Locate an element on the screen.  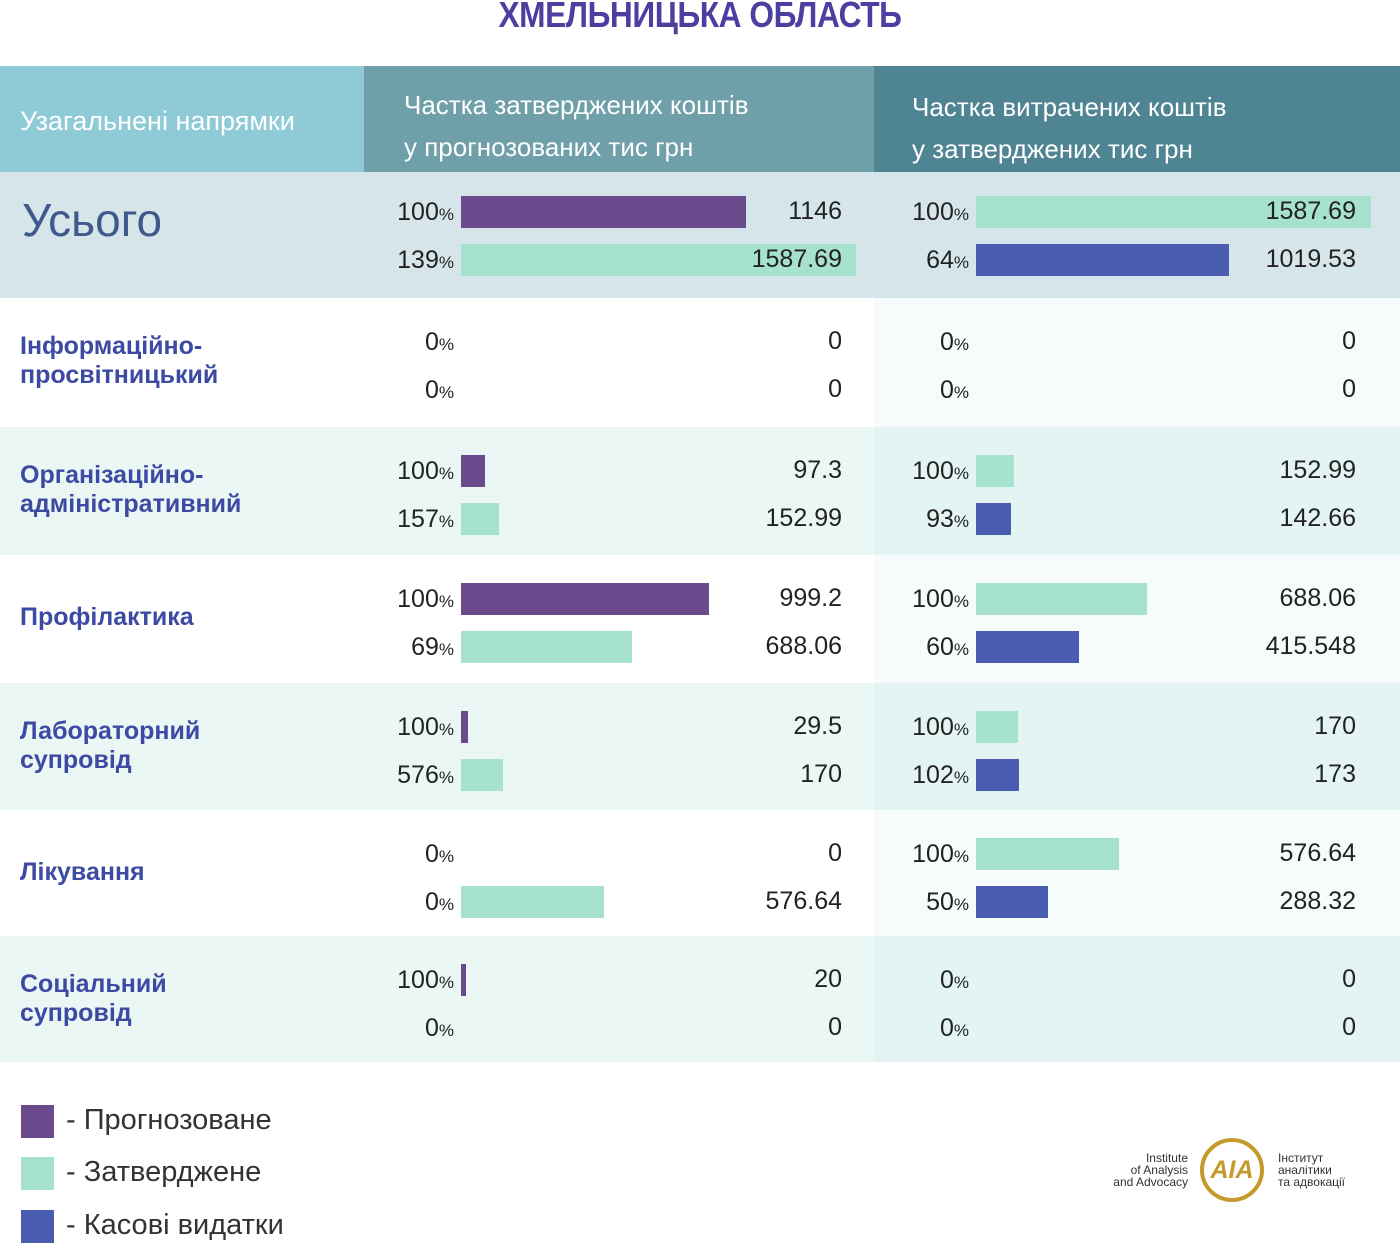
logo-text-en: Institute of Analysis and Advocacy is located at coordinates (1150, 1170).